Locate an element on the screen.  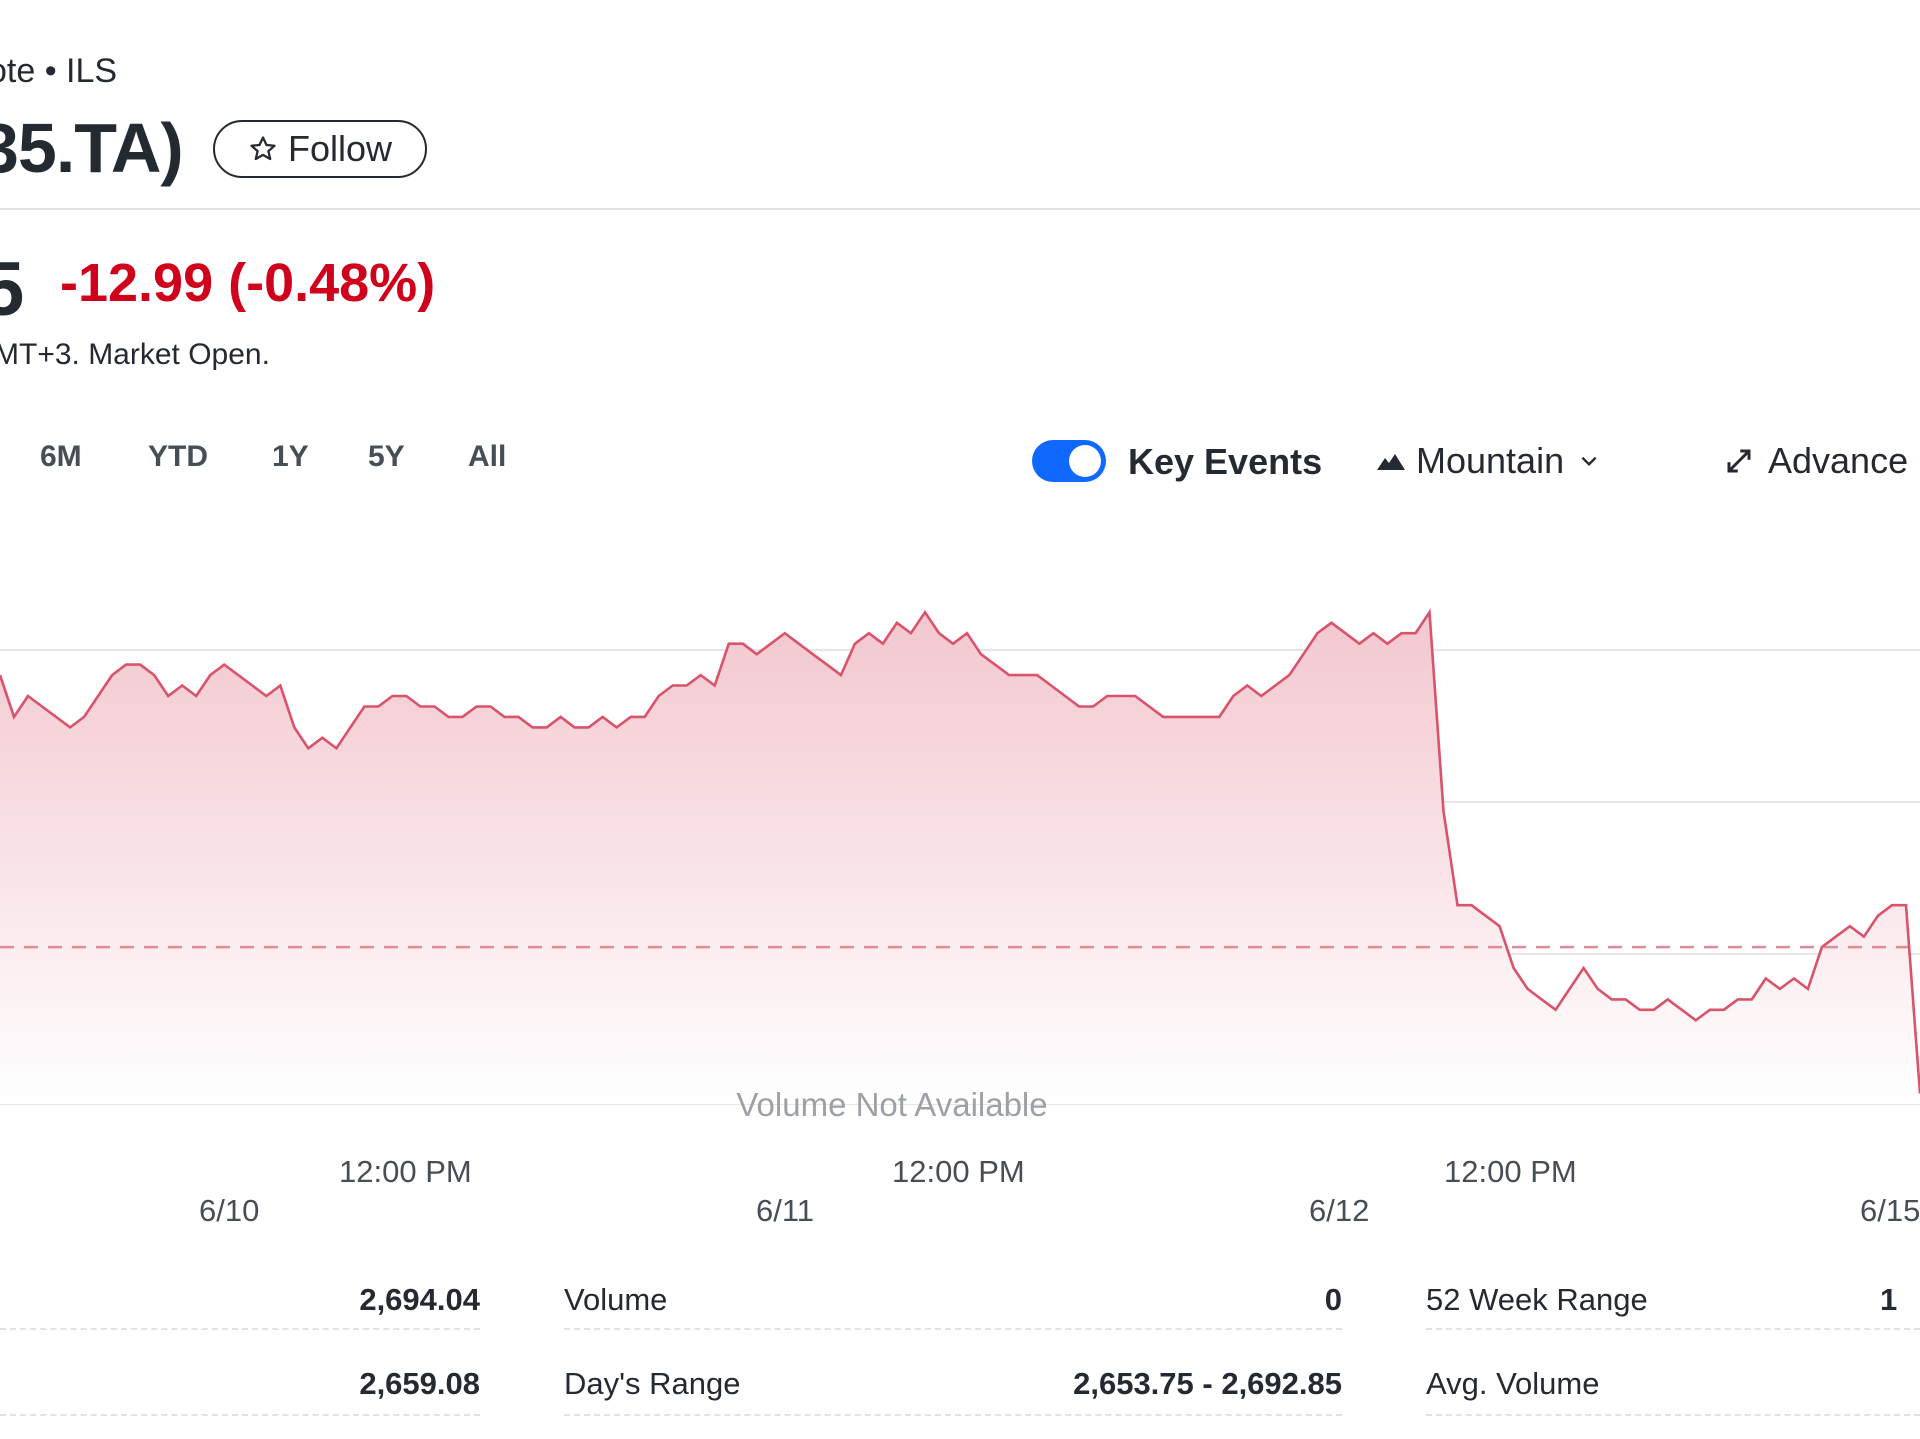
stat-days-range-value: 2,653.75 - 2,692.85 is located at coordinates (1207, 1383).